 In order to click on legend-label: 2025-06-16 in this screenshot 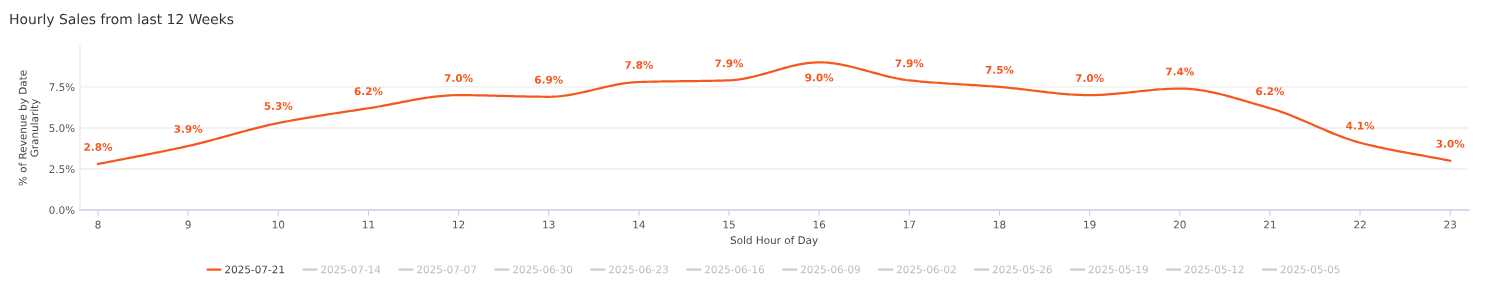, I will do `click(734, 269)`.